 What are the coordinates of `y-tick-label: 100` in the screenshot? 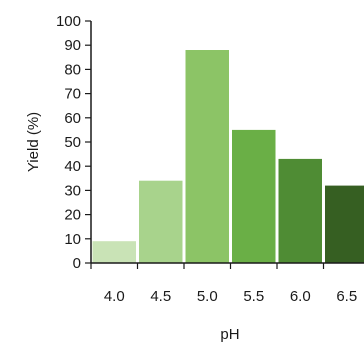 It's located at (68, 21).